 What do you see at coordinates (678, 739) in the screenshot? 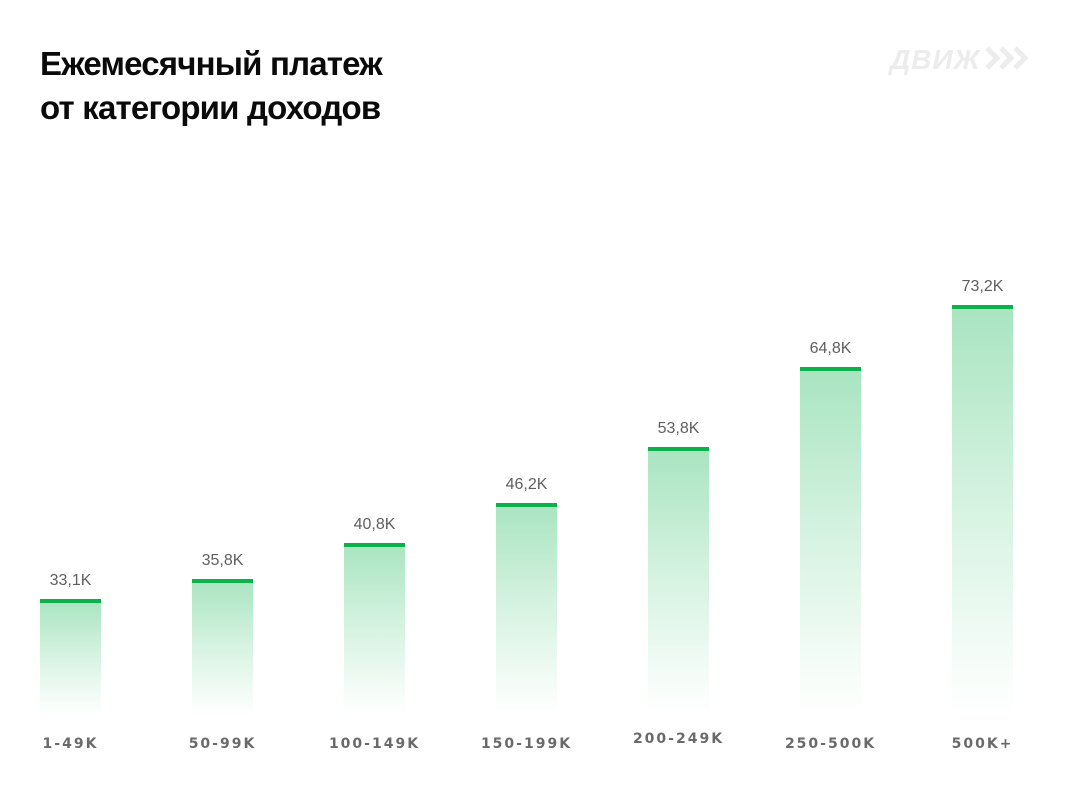
I see `category-label: 200-249K` at bounding box center [678, 739].